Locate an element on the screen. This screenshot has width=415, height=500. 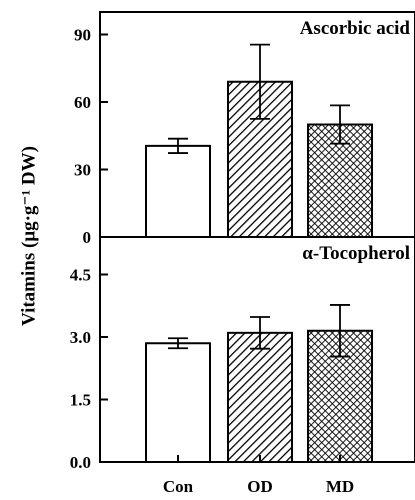
y-tick-label: 3.0 is located at coordinates (80, 337).